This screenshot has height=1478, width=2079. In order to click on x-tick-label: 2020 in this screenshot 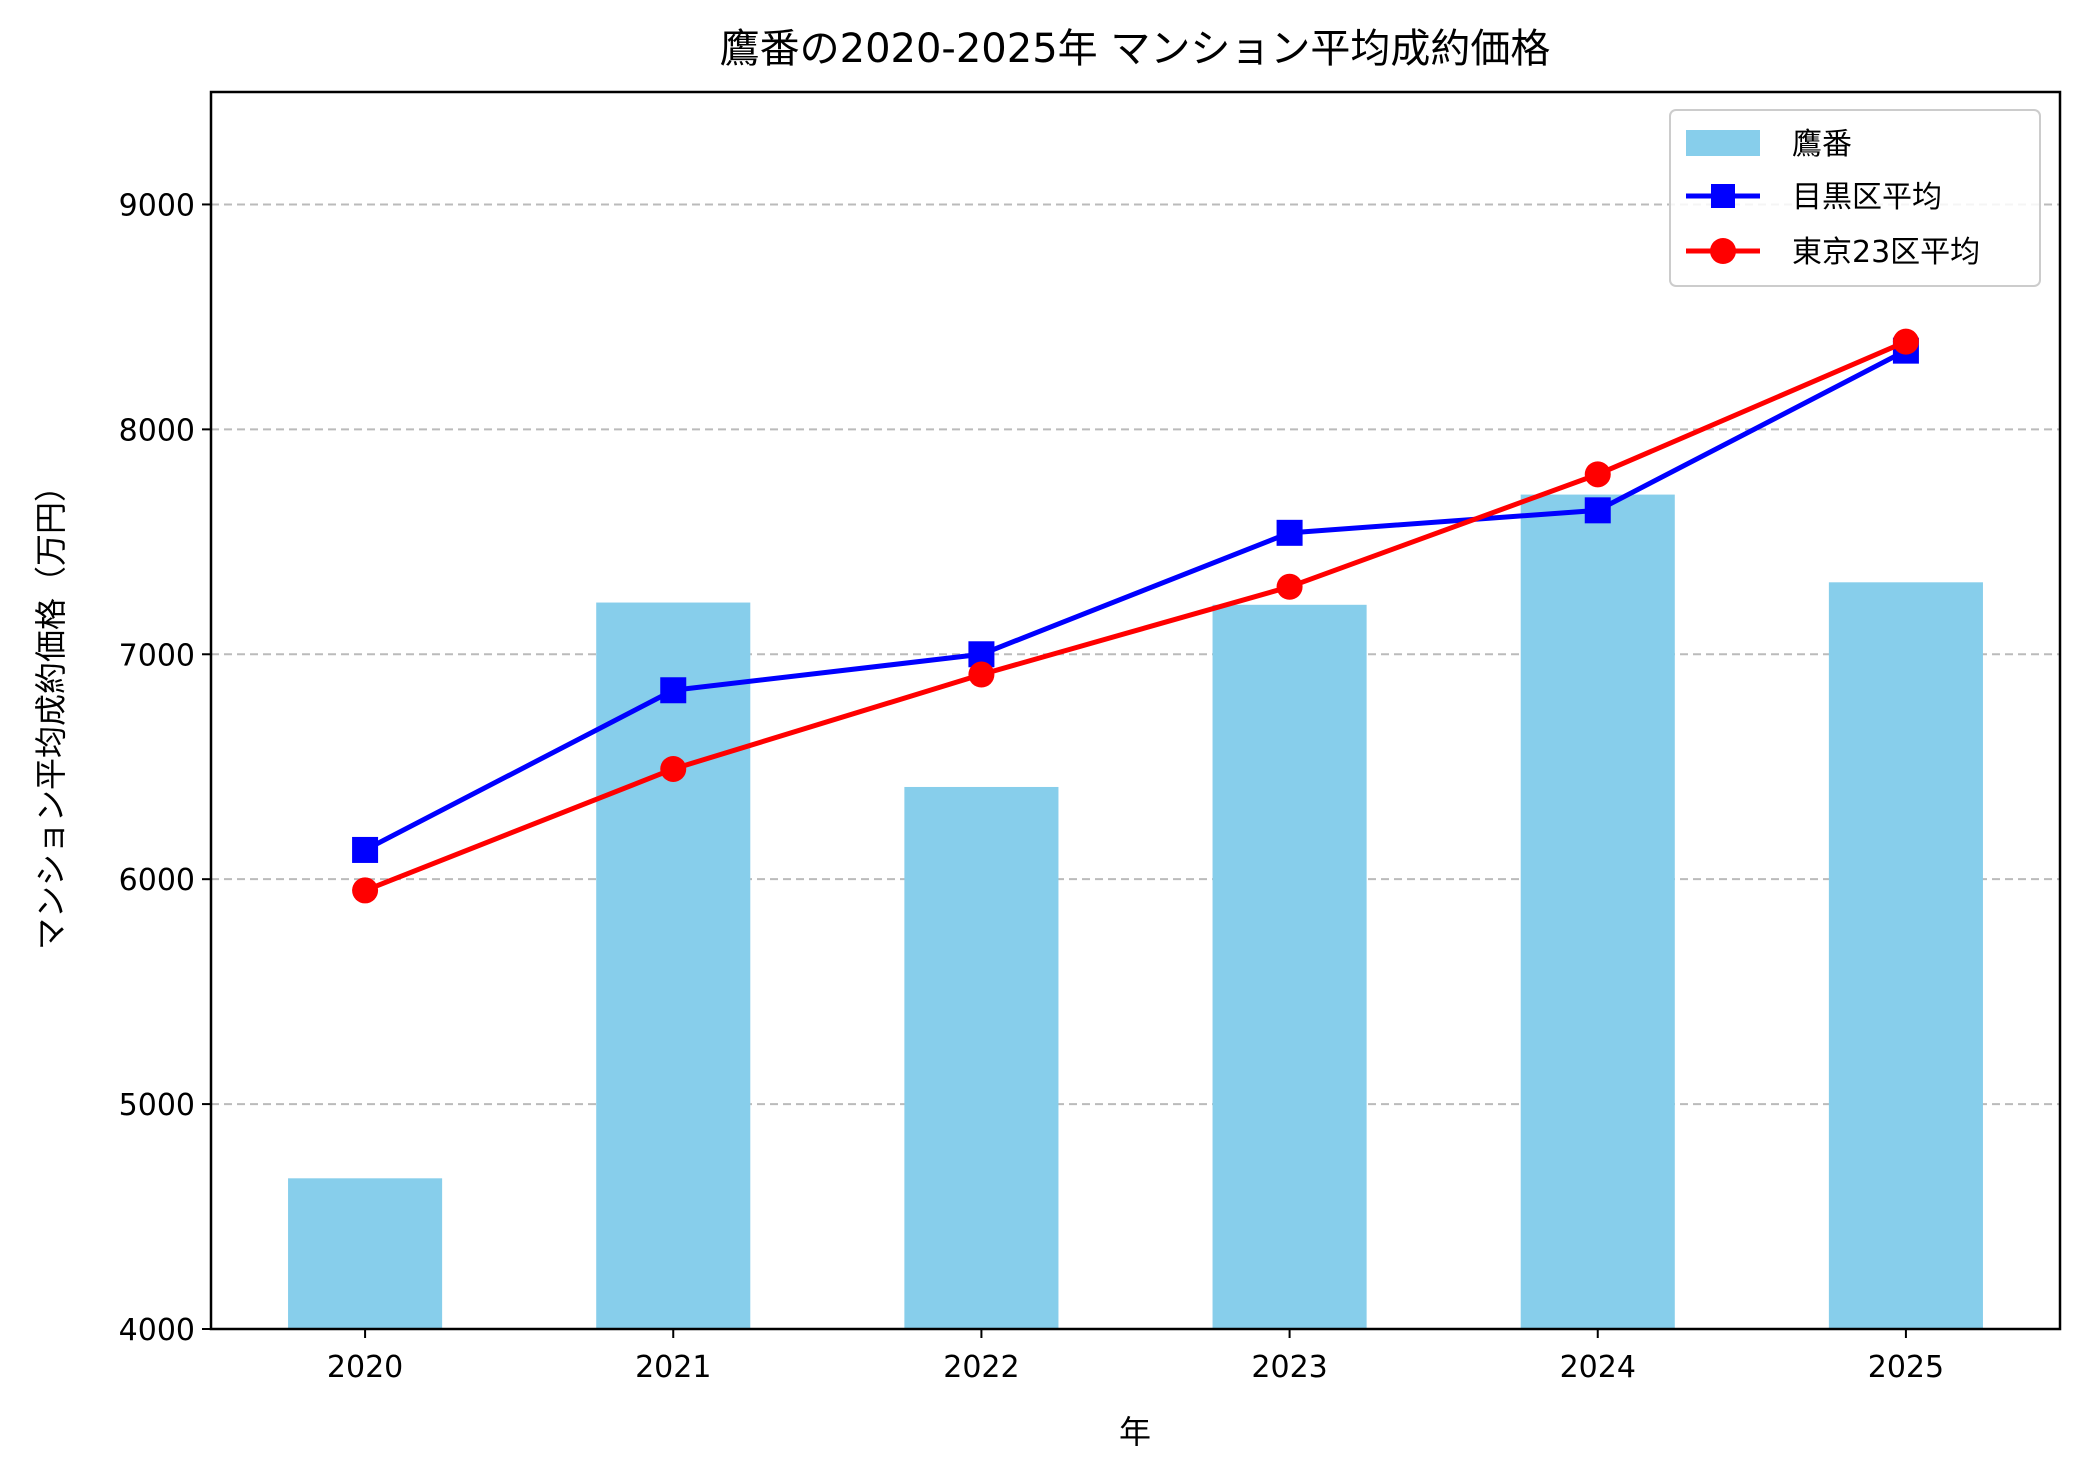, I will do `click(365, 1367)`.